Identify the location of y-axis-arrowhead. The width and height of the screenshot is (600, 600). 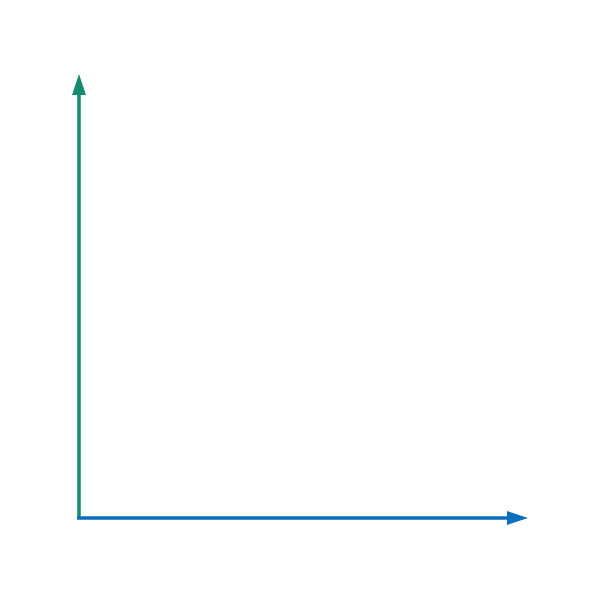
(79, 84).